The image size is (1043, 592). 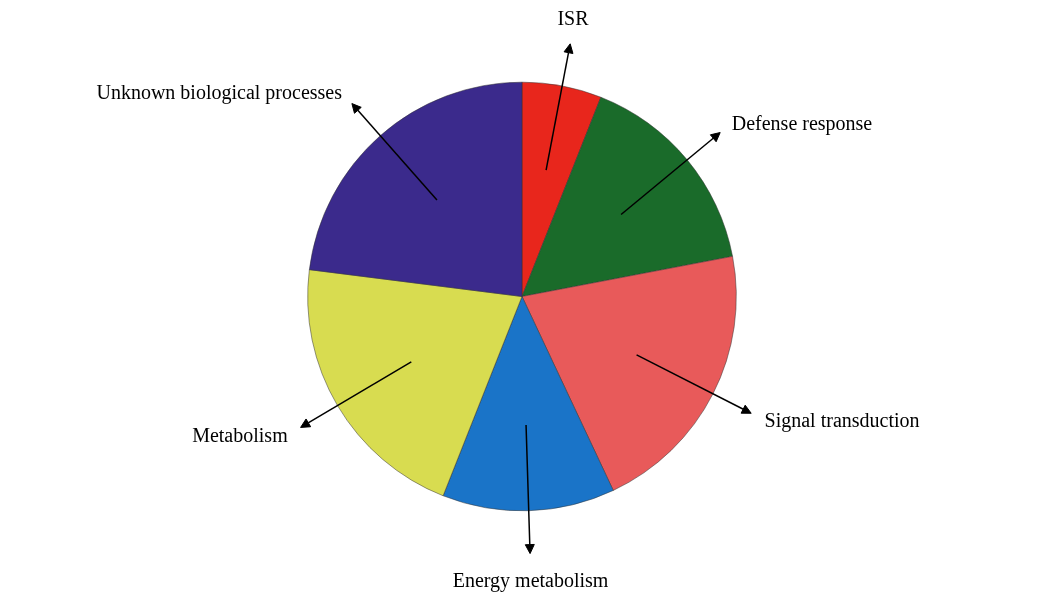 I want to click on slice-label: Metabolism, so click(x=240, y=435).